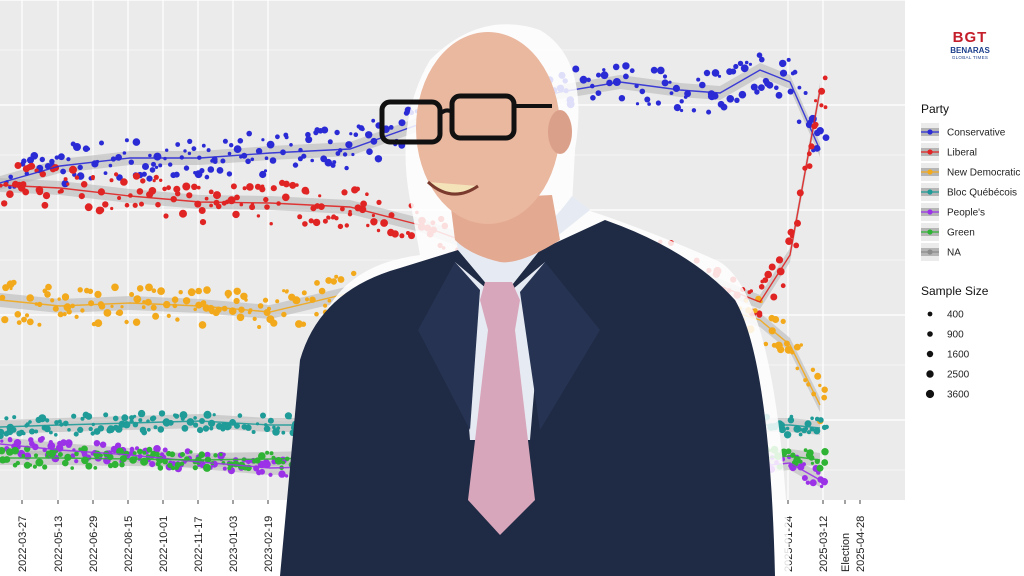 This screenshot has width=1024, height=576. Describe the element at coordinates (947, 355) in the screenshot. I see `sample-size-legend-keys: 400 900 1600 2500 3600` at that location.